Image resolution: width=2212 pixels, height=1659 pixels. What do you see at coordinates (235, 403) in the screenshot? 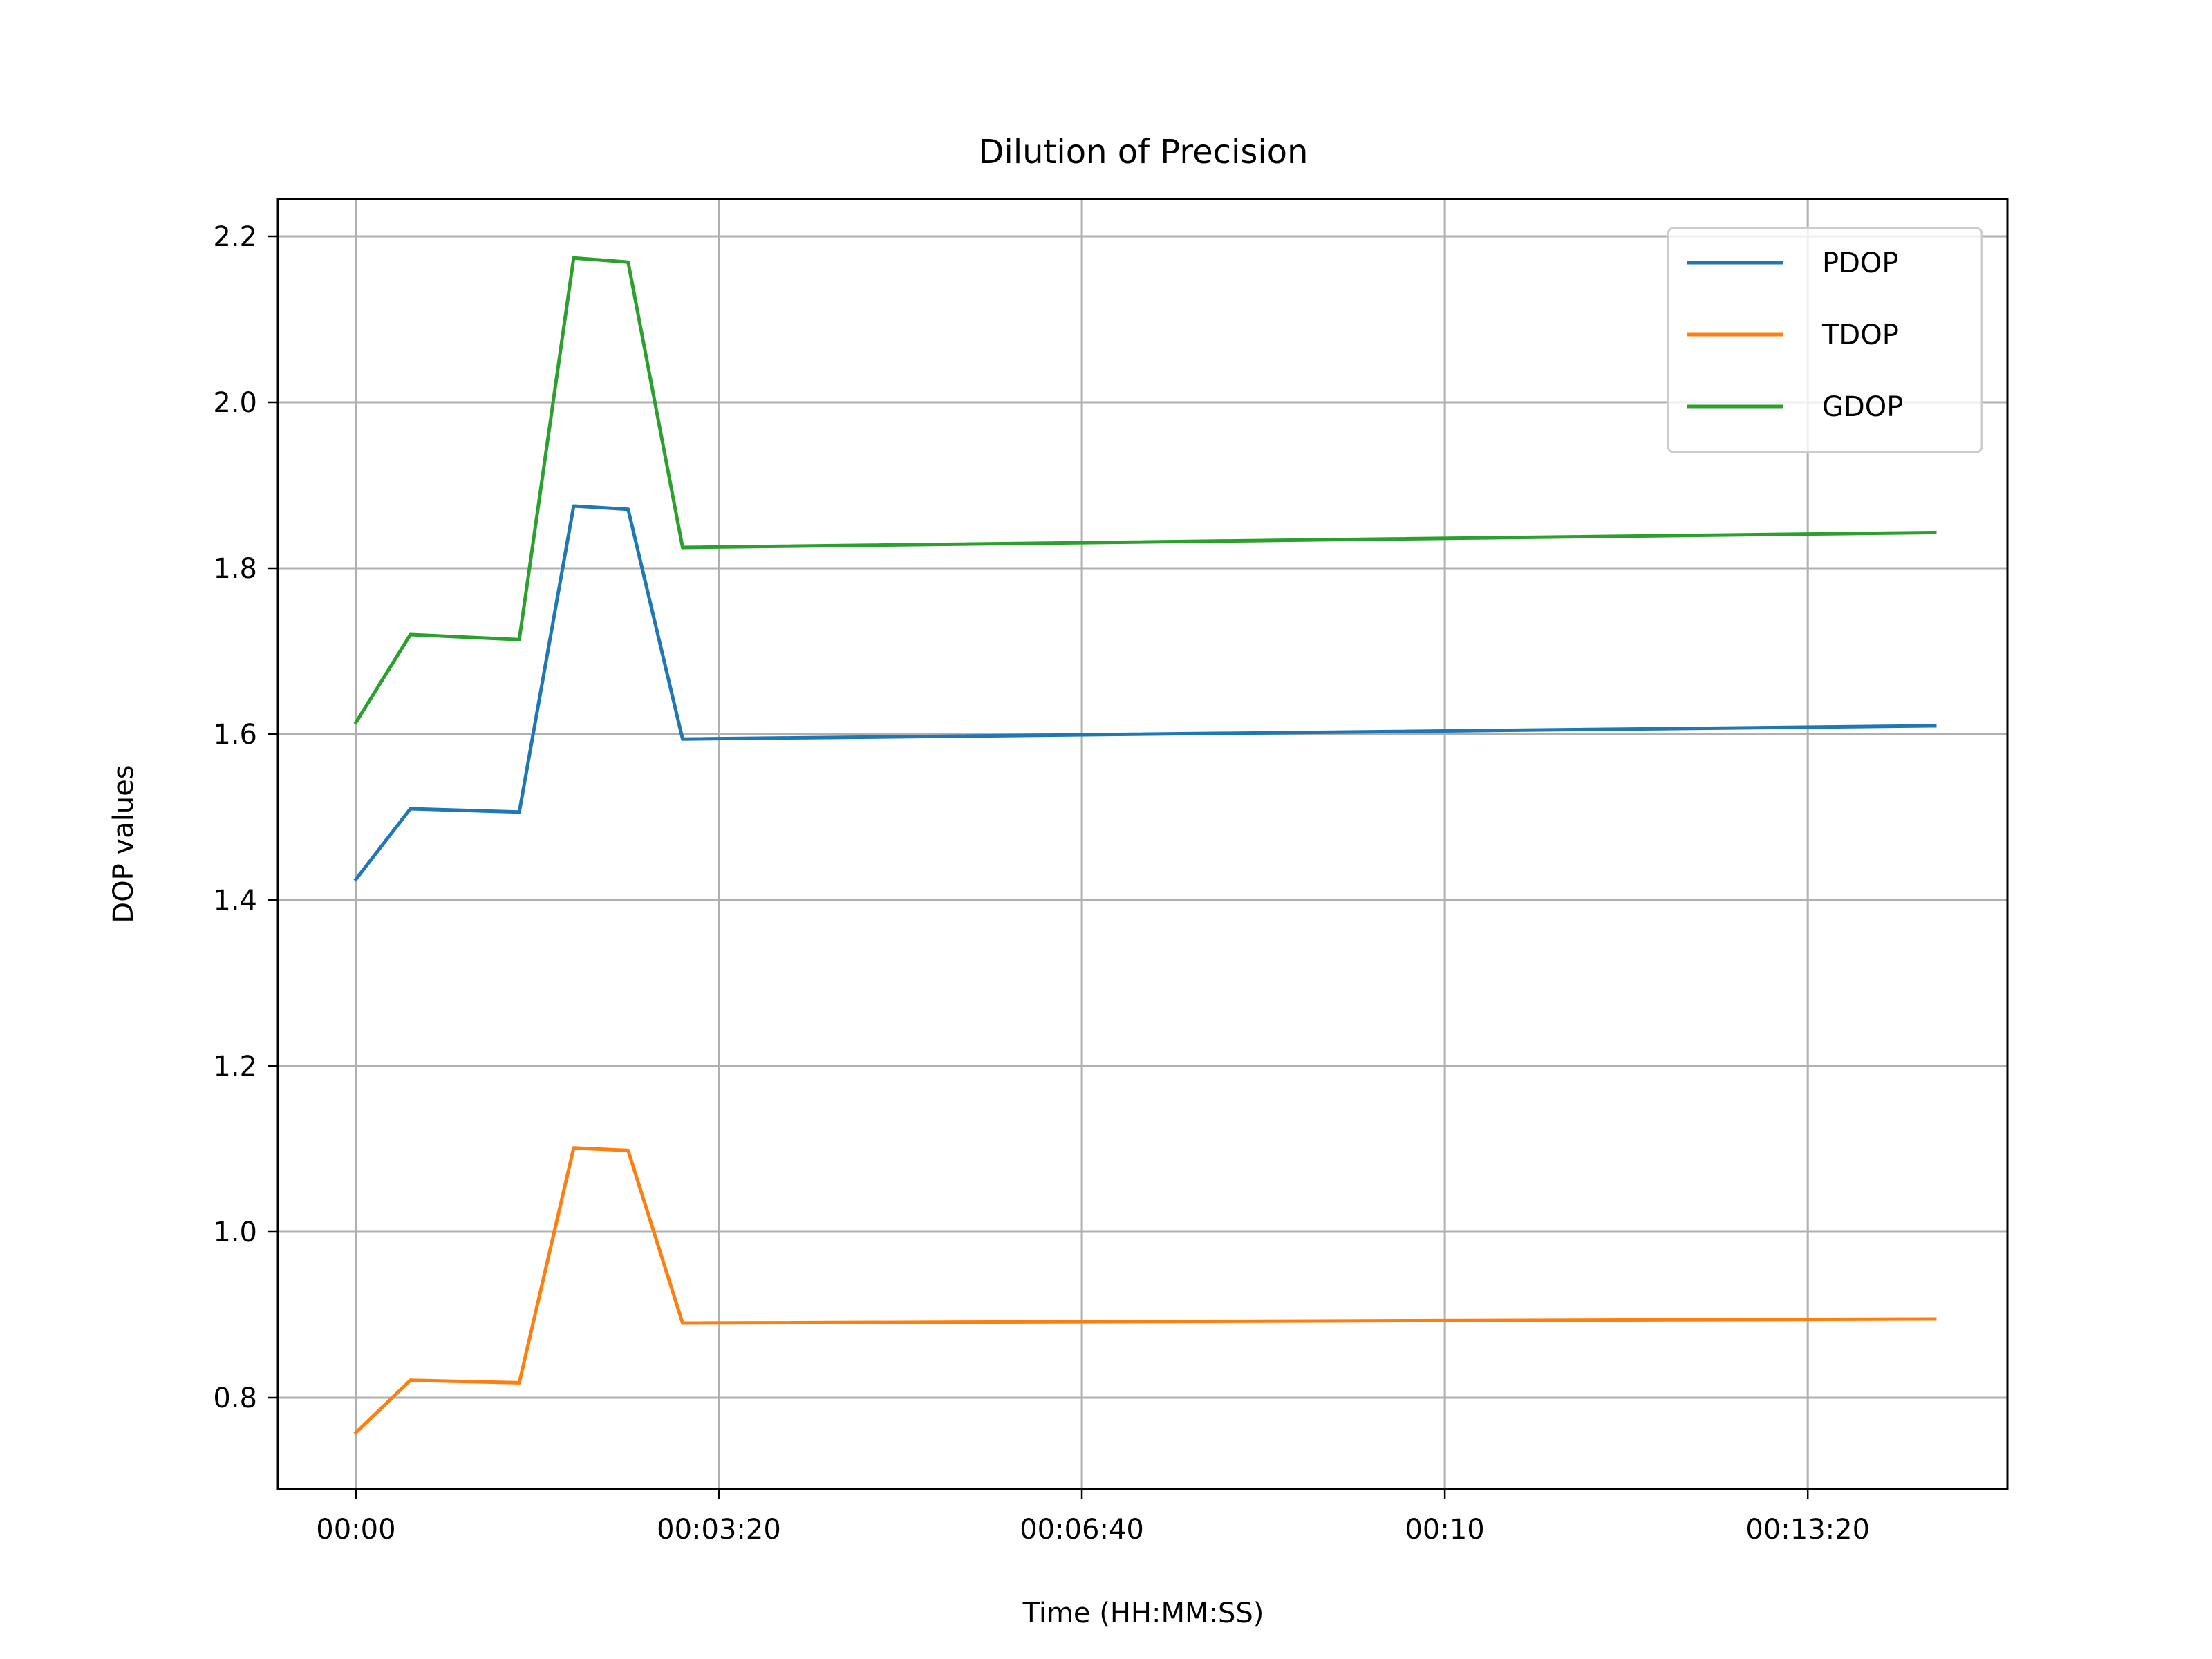
I see `y-tick-label: 2.0` at bounding box center [235, 403].